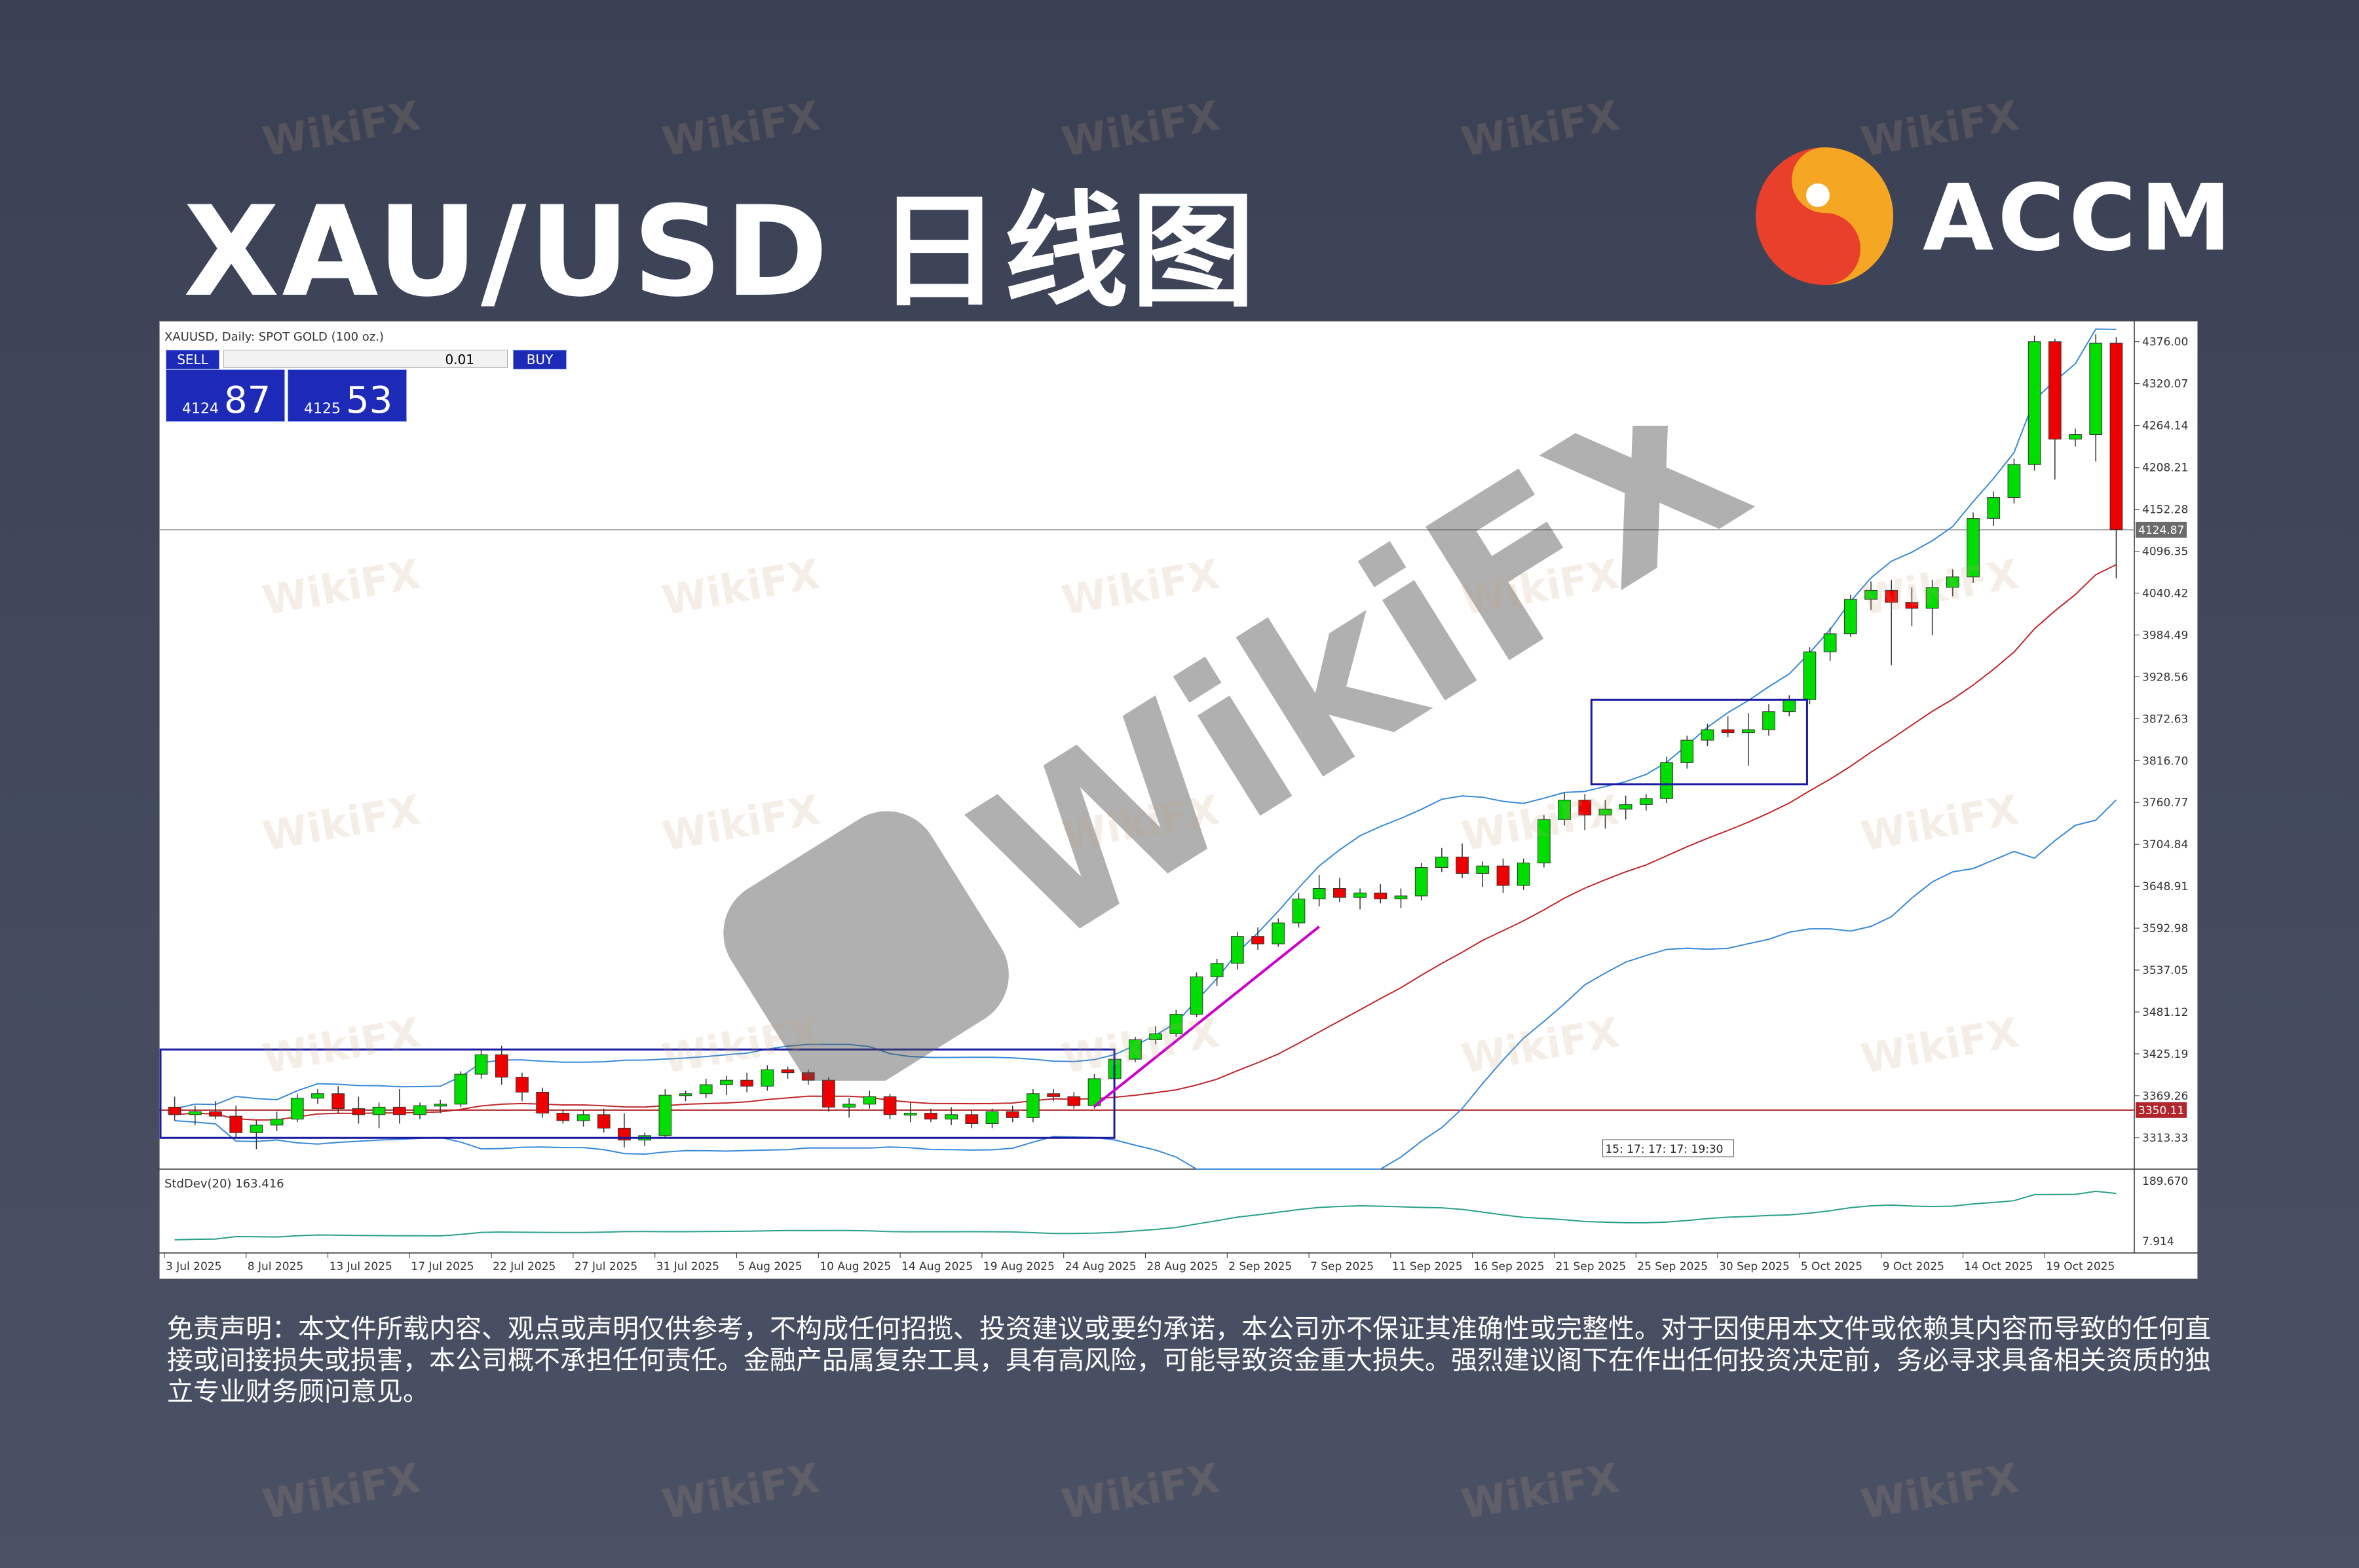 Image resolution: width=2359 pixels, height=1568 pixels. Describe the element at coordinates (606, 1266) in the screenshot. I see `x-tick-label: 27 Jul 2025` at that location.